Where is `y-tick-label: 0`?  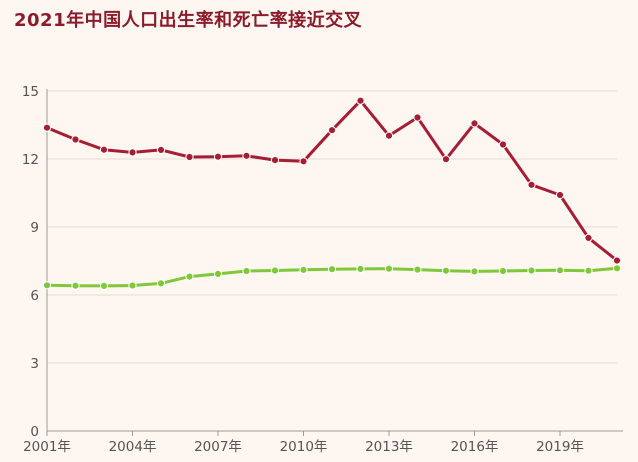 y-tick-label: 0 is located at coordinates (34, 432).